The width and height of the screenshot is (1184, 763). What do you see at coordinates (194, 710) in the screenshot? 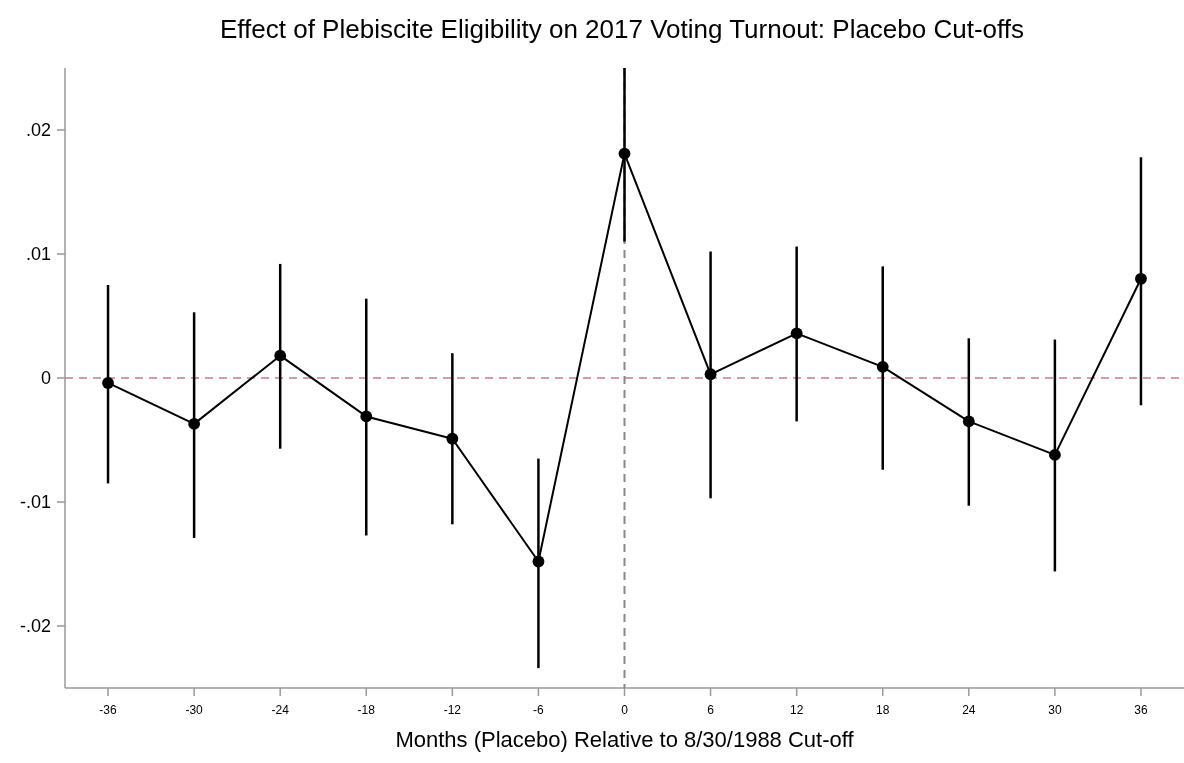
I see `x-tick-label: -30` at bounding box center [194, 710].